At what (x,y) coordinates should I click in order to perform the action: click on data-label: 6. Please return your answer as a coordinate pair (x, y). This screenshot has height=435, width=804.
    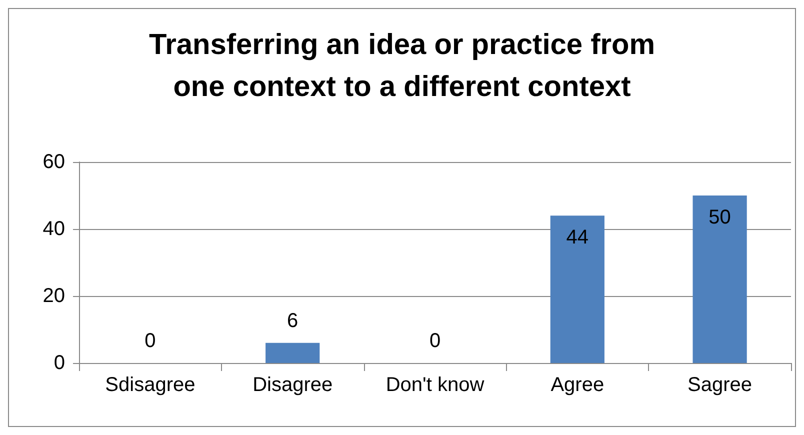
    Looking at the image, I should click on (292, 321).